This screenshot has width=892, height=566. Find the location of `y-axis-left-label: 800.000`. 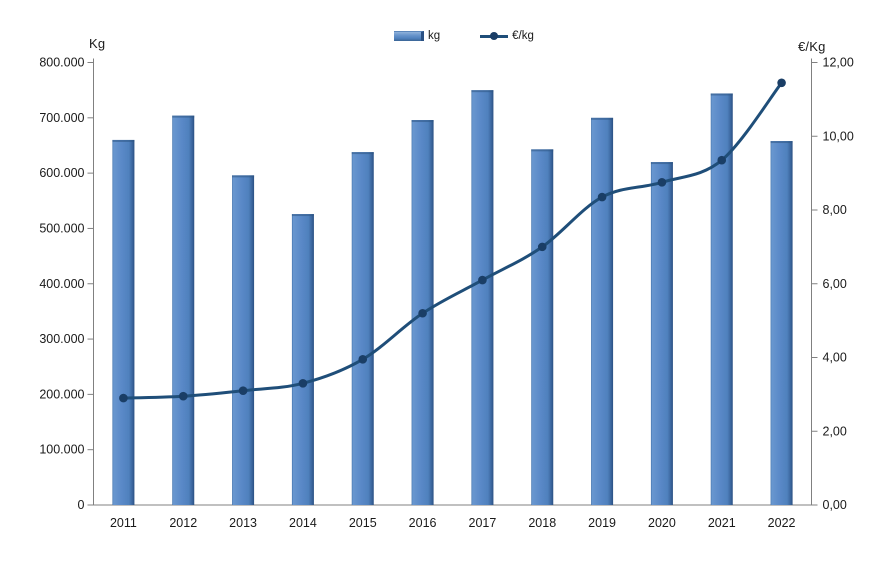

y-axis-left-label: 800.000 is located at coordinates (61, 63).